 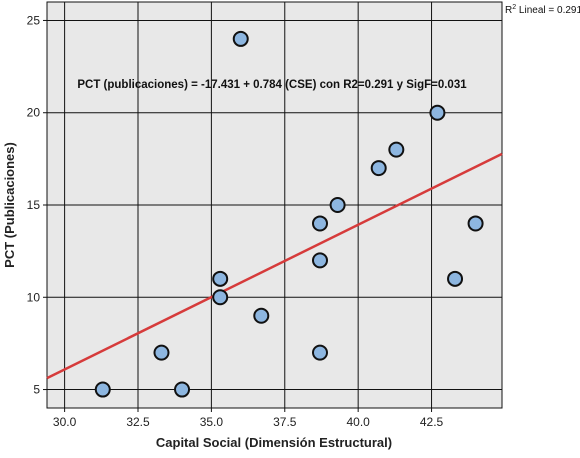 I want to click on x-tick-label: 40.0, so click(x=358, y=422).